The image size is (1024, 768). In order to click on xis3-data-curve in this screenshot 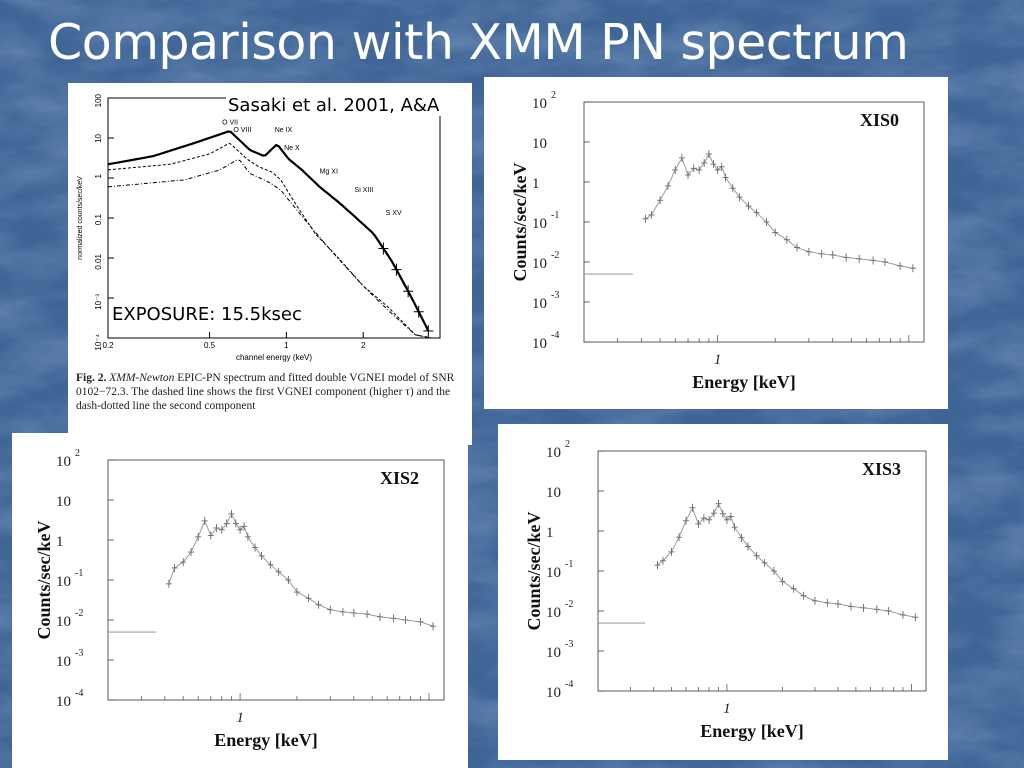, I will do `click(786, 560)`.